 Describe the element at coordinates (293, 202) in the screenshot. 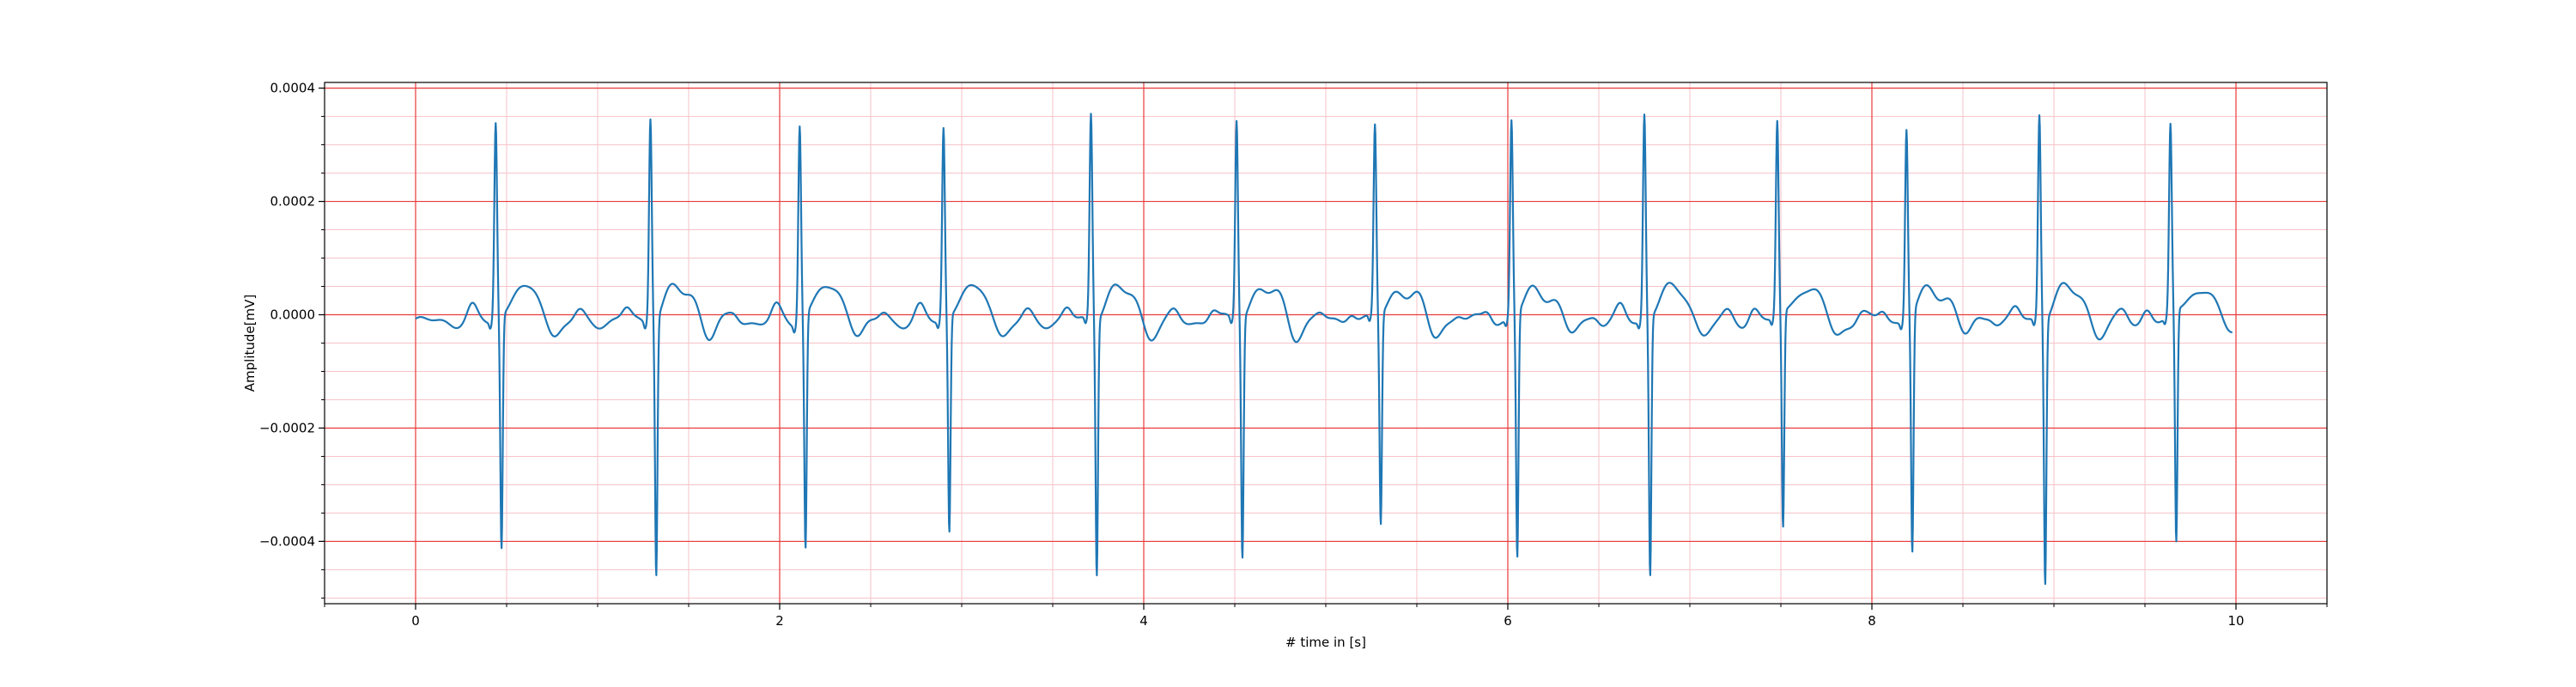

I see `y-tick-label: 0.0002` at that location.